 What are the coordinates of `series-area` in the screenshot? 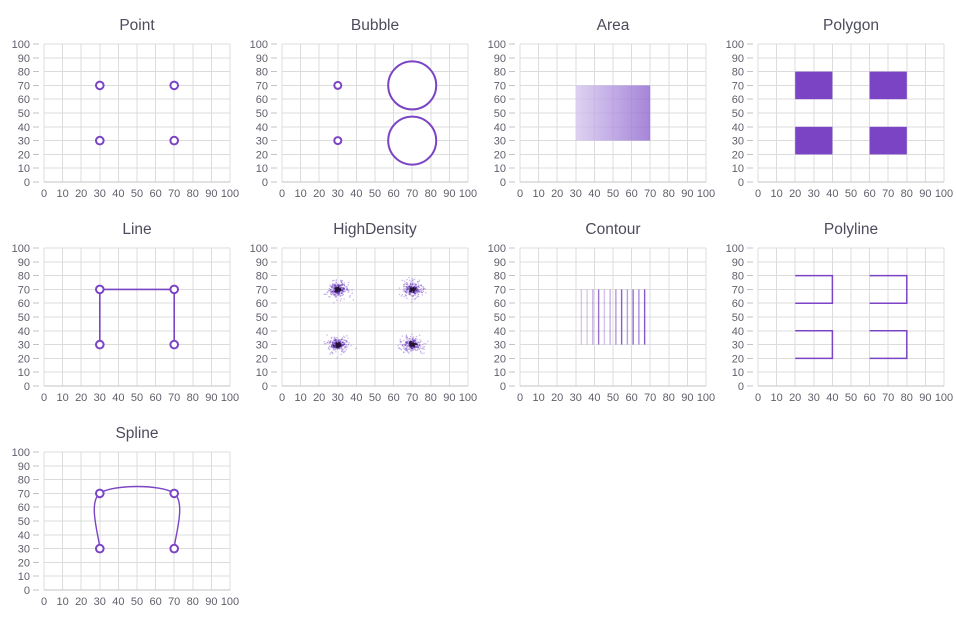 It's located at (613, 113).